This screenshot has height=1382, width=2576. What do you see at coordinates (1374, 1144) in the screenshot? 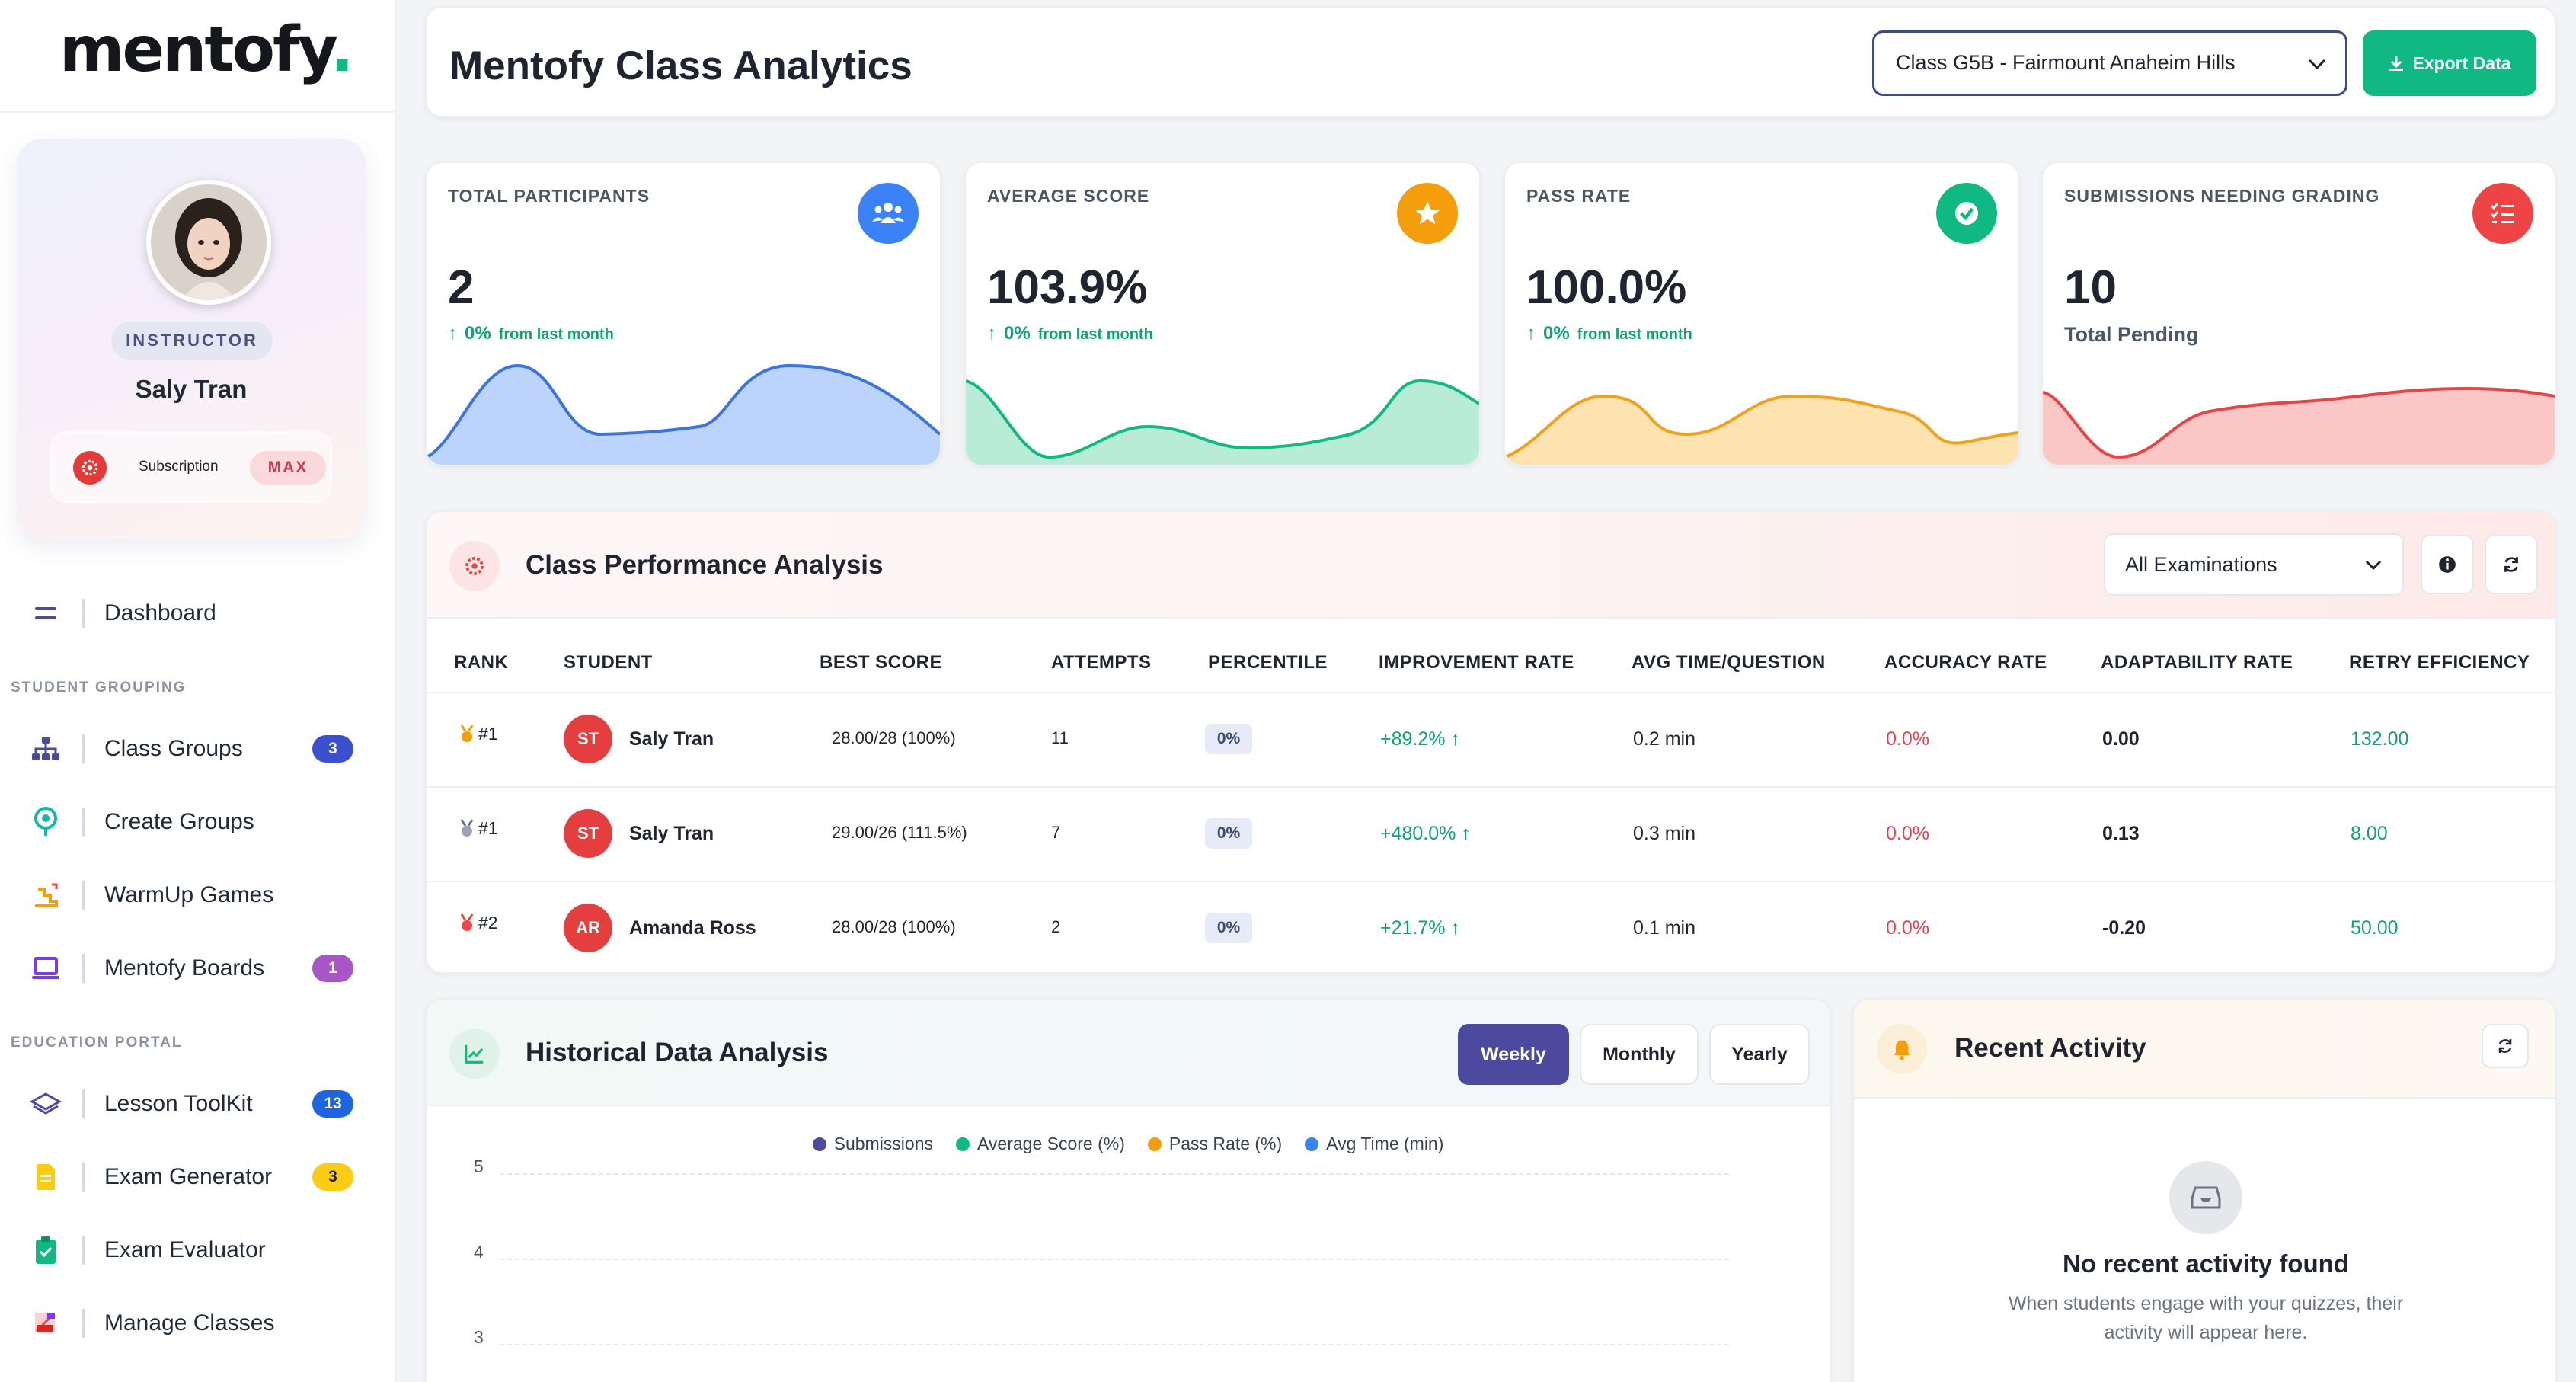
I see `legend-item: Avg Time (min)` at bounding box center [1374, 1144].